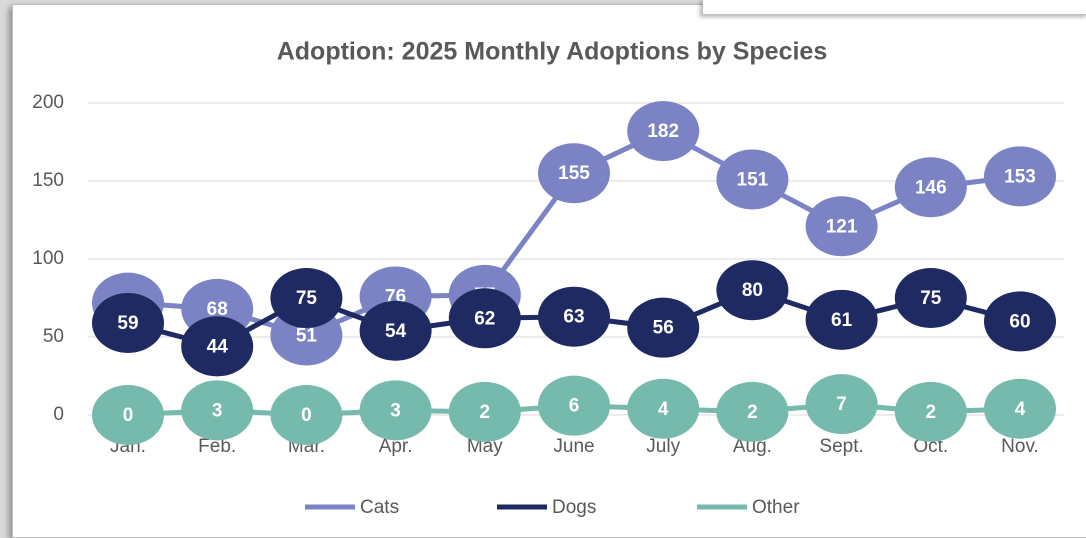 This screenshot has height=538, width=1086. I want to click on x-tick-label: June, so click(573, 446).